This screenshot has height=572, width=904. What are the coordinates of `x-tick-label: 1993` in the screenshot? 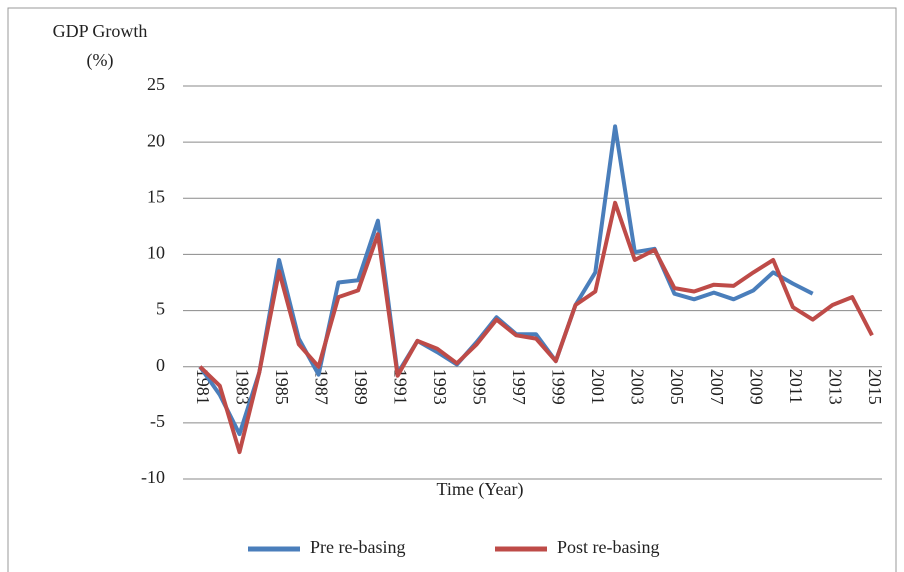 It's located at (440, 387).